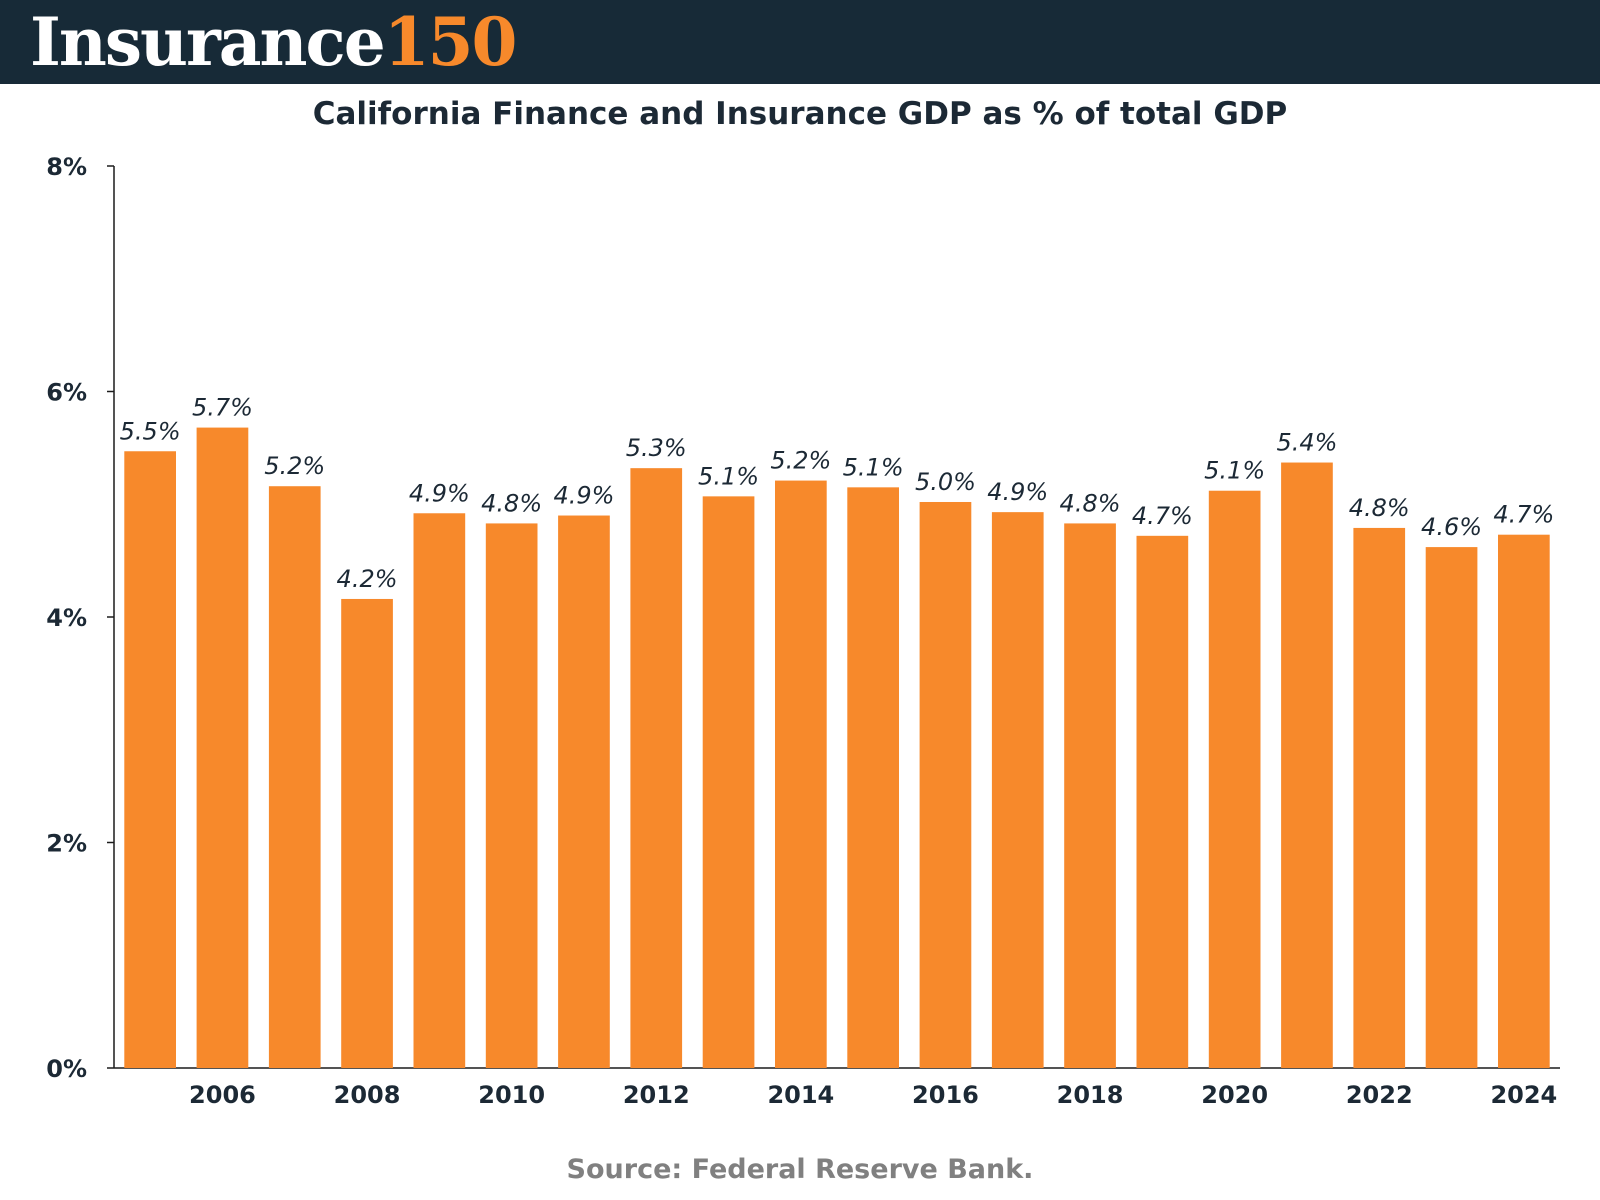 This screenshot has width=1600, height=1200. What do you see at coordinates (800, 1095) in the screenshot?
I see `x-tick-label: 2014` at bounding box center [800, 1095].